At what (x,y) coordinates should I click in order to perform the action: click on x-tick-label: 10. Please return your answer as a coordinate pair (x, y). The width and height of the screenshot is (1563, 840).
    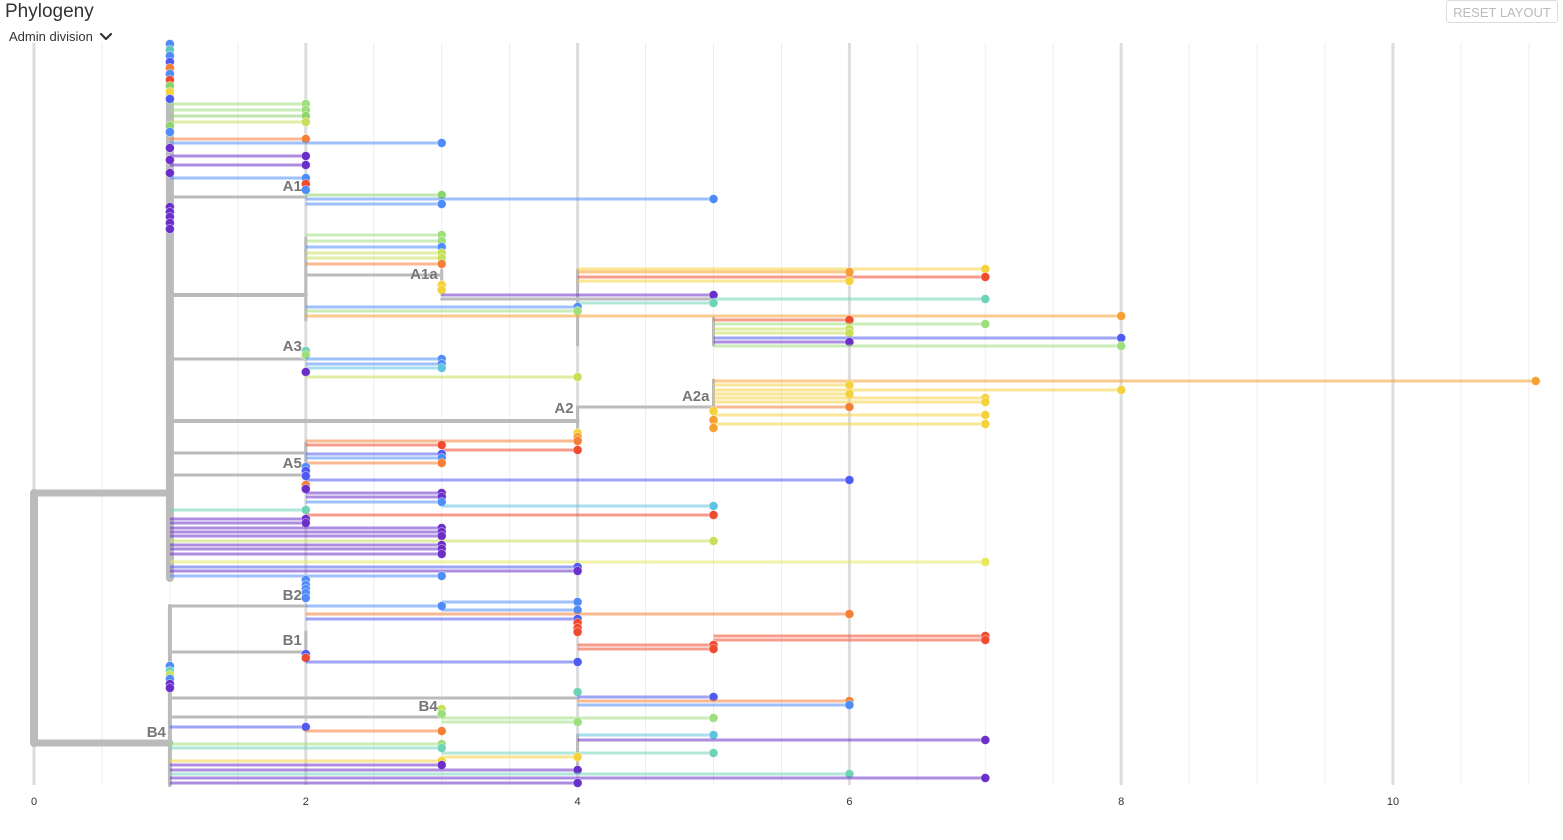
    Looking at the image, I should click on (1393, 802).